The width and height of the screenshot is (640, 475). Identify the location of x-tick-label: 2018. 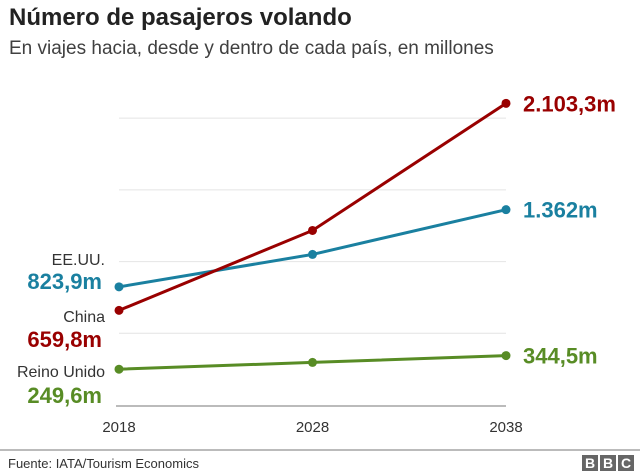
(118, 427).